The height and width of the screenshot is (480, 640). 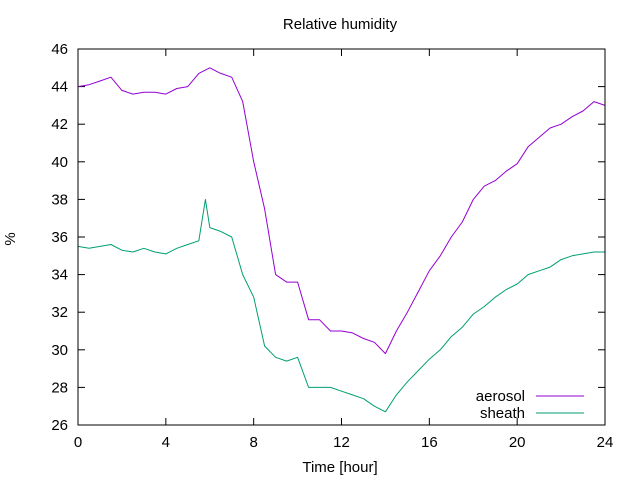 What do you see at coordinates (59, 425) in the screenshot?
I see `y-tick-label: 26` at bounding box center [59, 425].